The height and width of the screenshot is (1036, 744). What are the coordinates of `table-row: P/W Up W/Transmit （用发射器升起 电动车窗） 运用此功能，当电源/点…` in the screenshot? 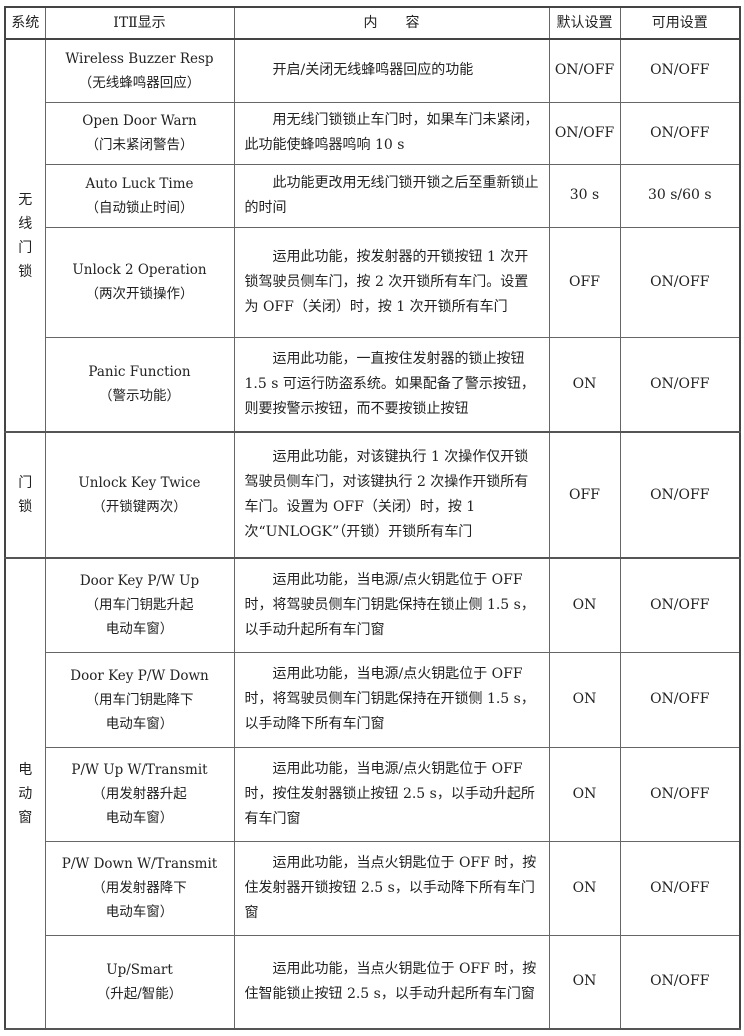 It's located at (373, 794).